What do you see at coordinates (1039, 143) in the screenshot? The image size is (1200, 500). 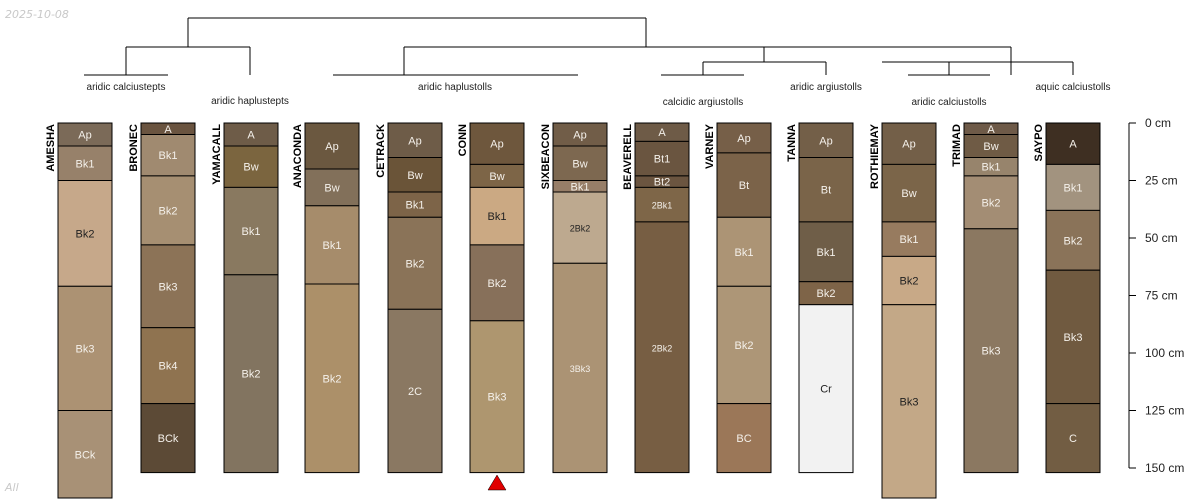 I see `profile-name: SAYPO` at bounding box center [1039, 143].